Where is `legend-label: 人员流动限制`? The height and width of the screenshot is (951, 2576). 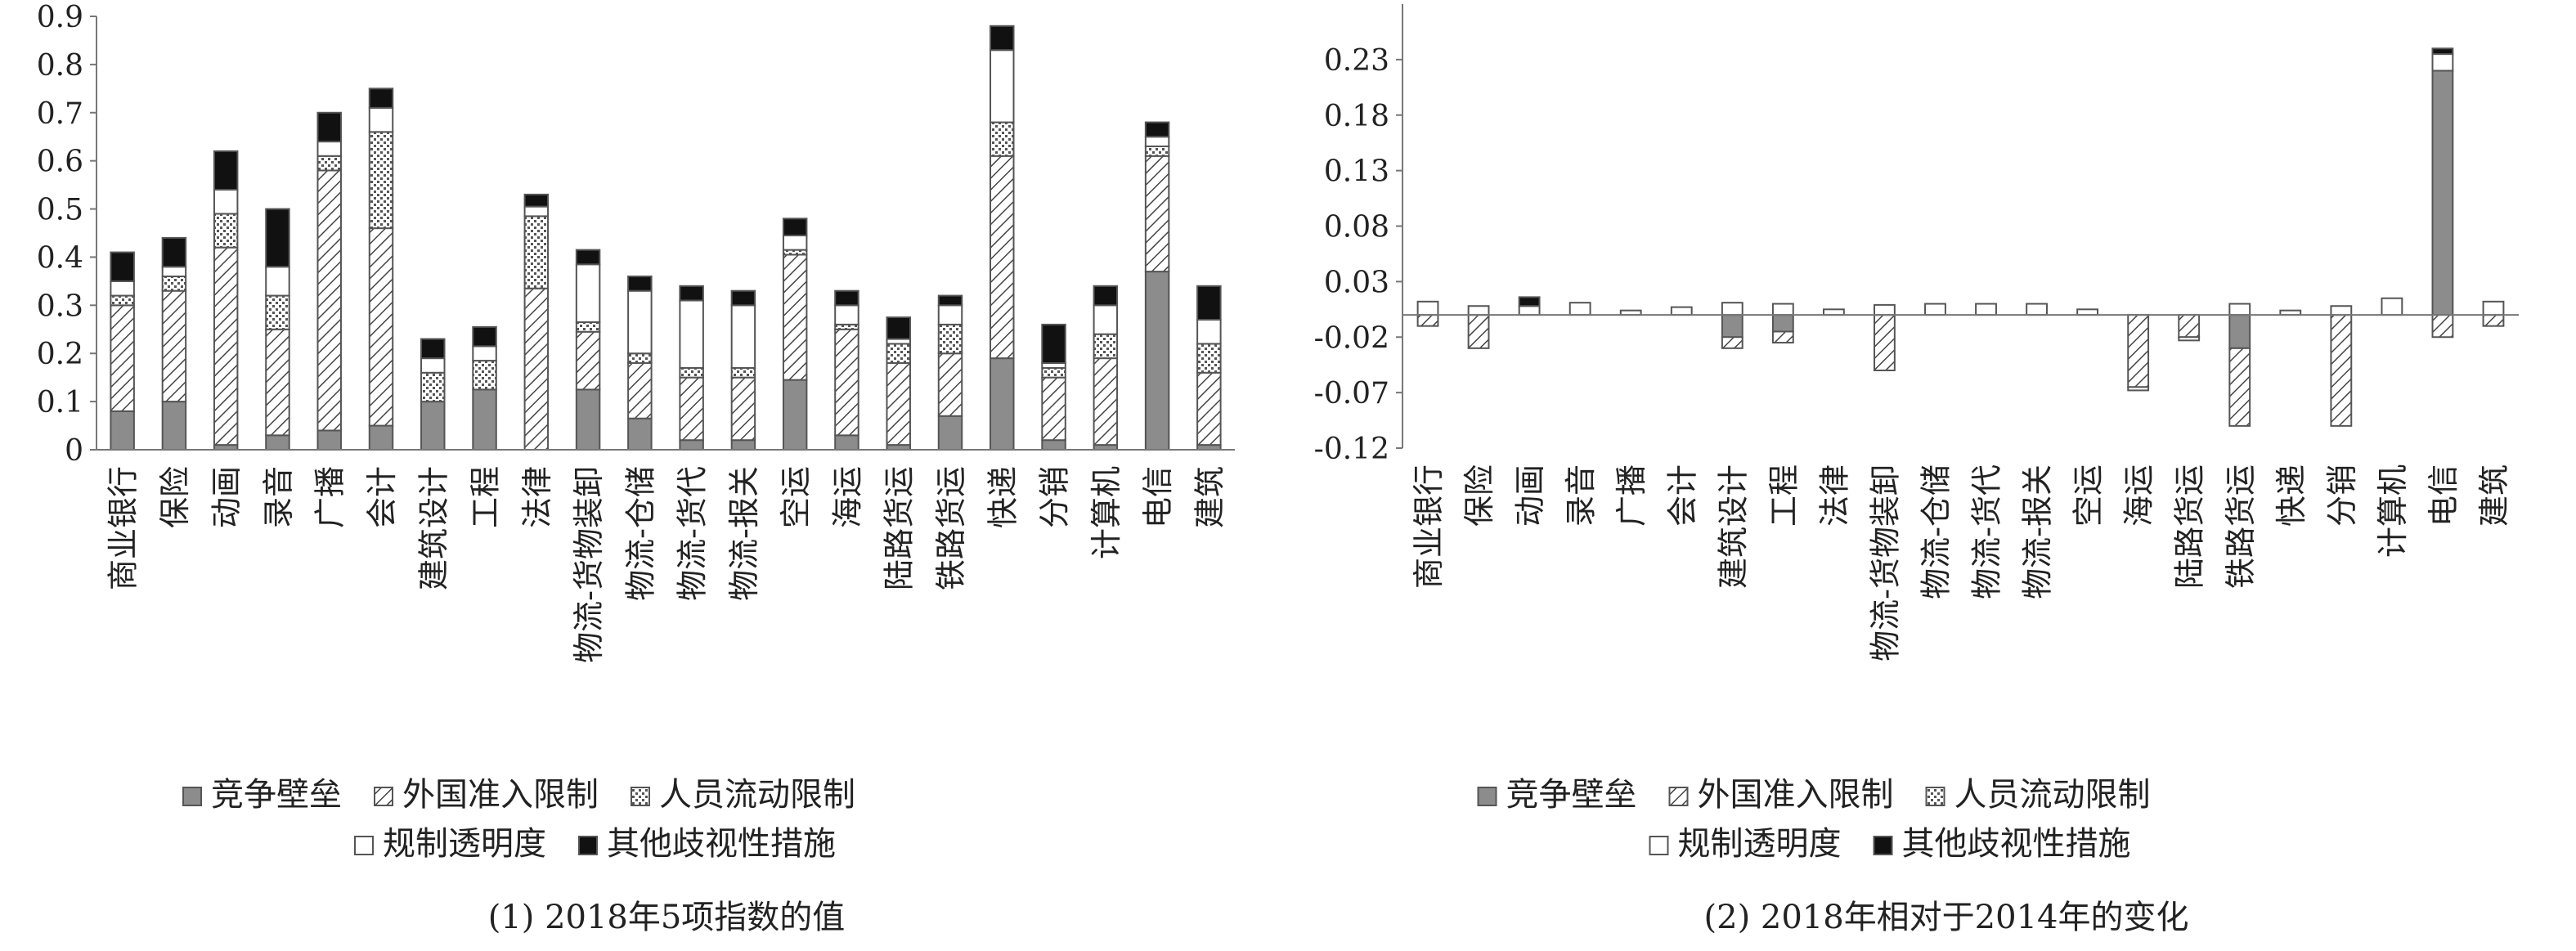
legend-label: 人员流动限制 is located at coordinates (757, 795).